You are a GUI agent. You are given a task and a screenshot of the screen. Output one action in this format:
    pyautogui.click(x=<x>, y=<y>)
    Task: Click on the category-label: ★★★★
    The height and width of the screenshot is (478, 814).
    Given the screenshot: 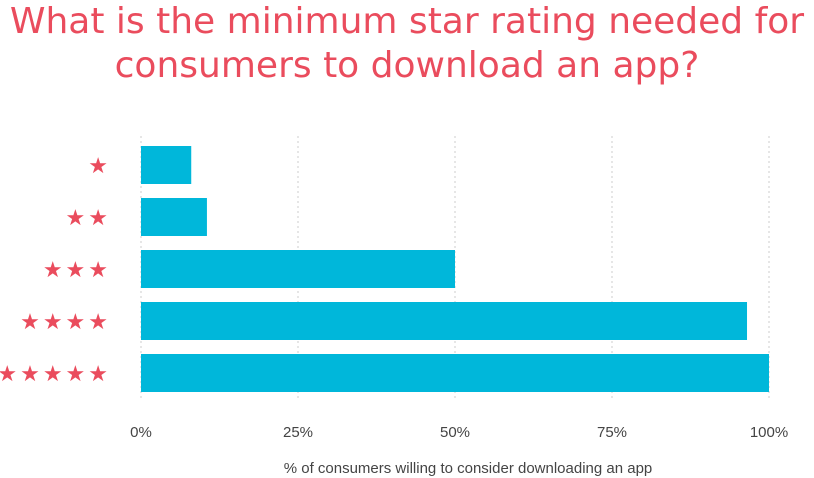 What is the action you would take?
    pyautogui.click(x=65, y=322)
    